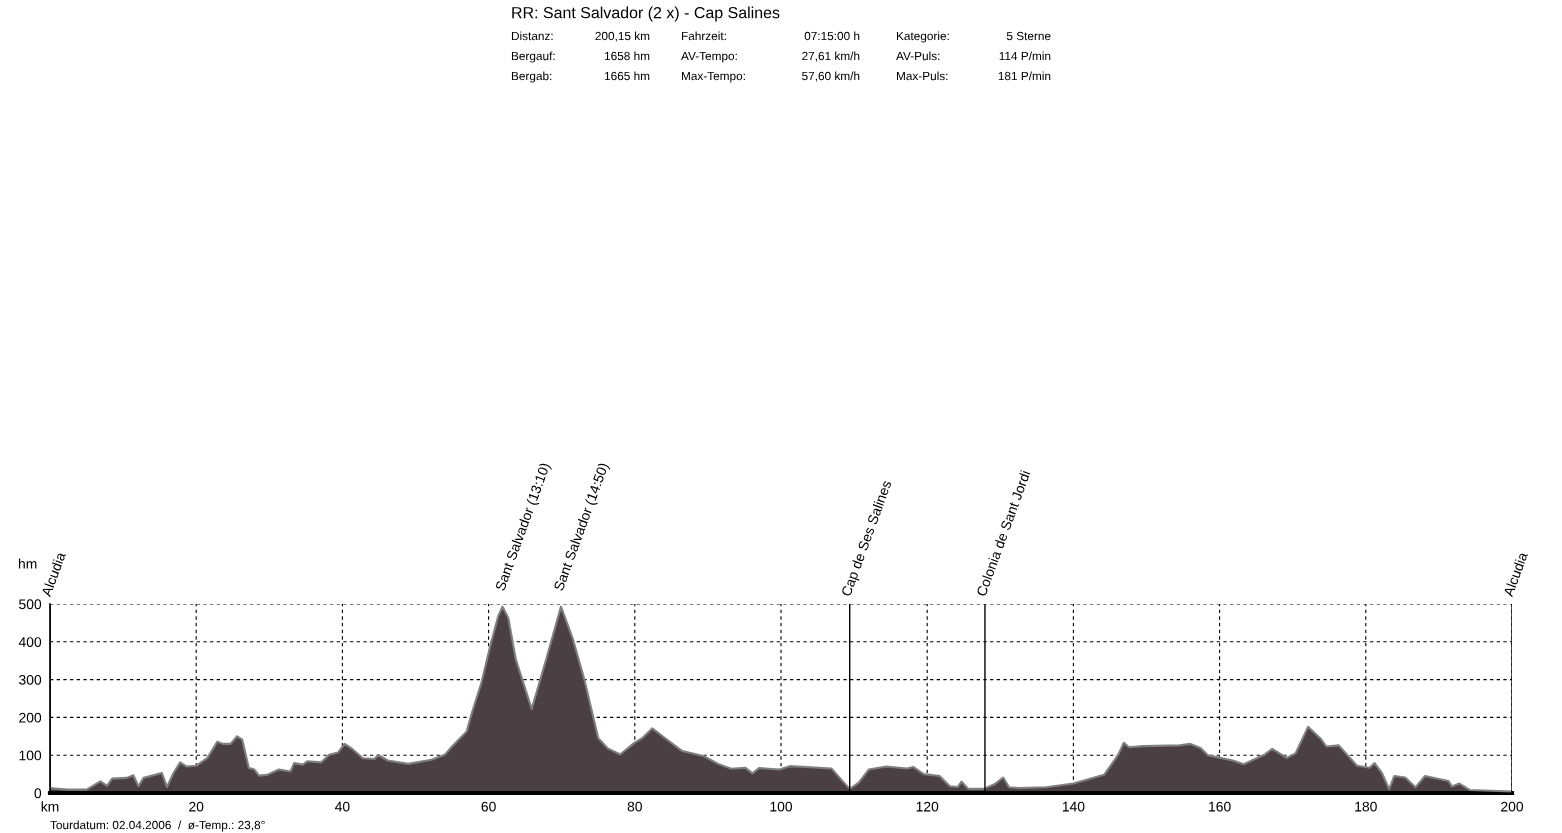 The width and height of the screenshot is (1562, 833). Describe the element at coordinates (532, 36) in the screenshot. I see `text: Distanz:` at that location.